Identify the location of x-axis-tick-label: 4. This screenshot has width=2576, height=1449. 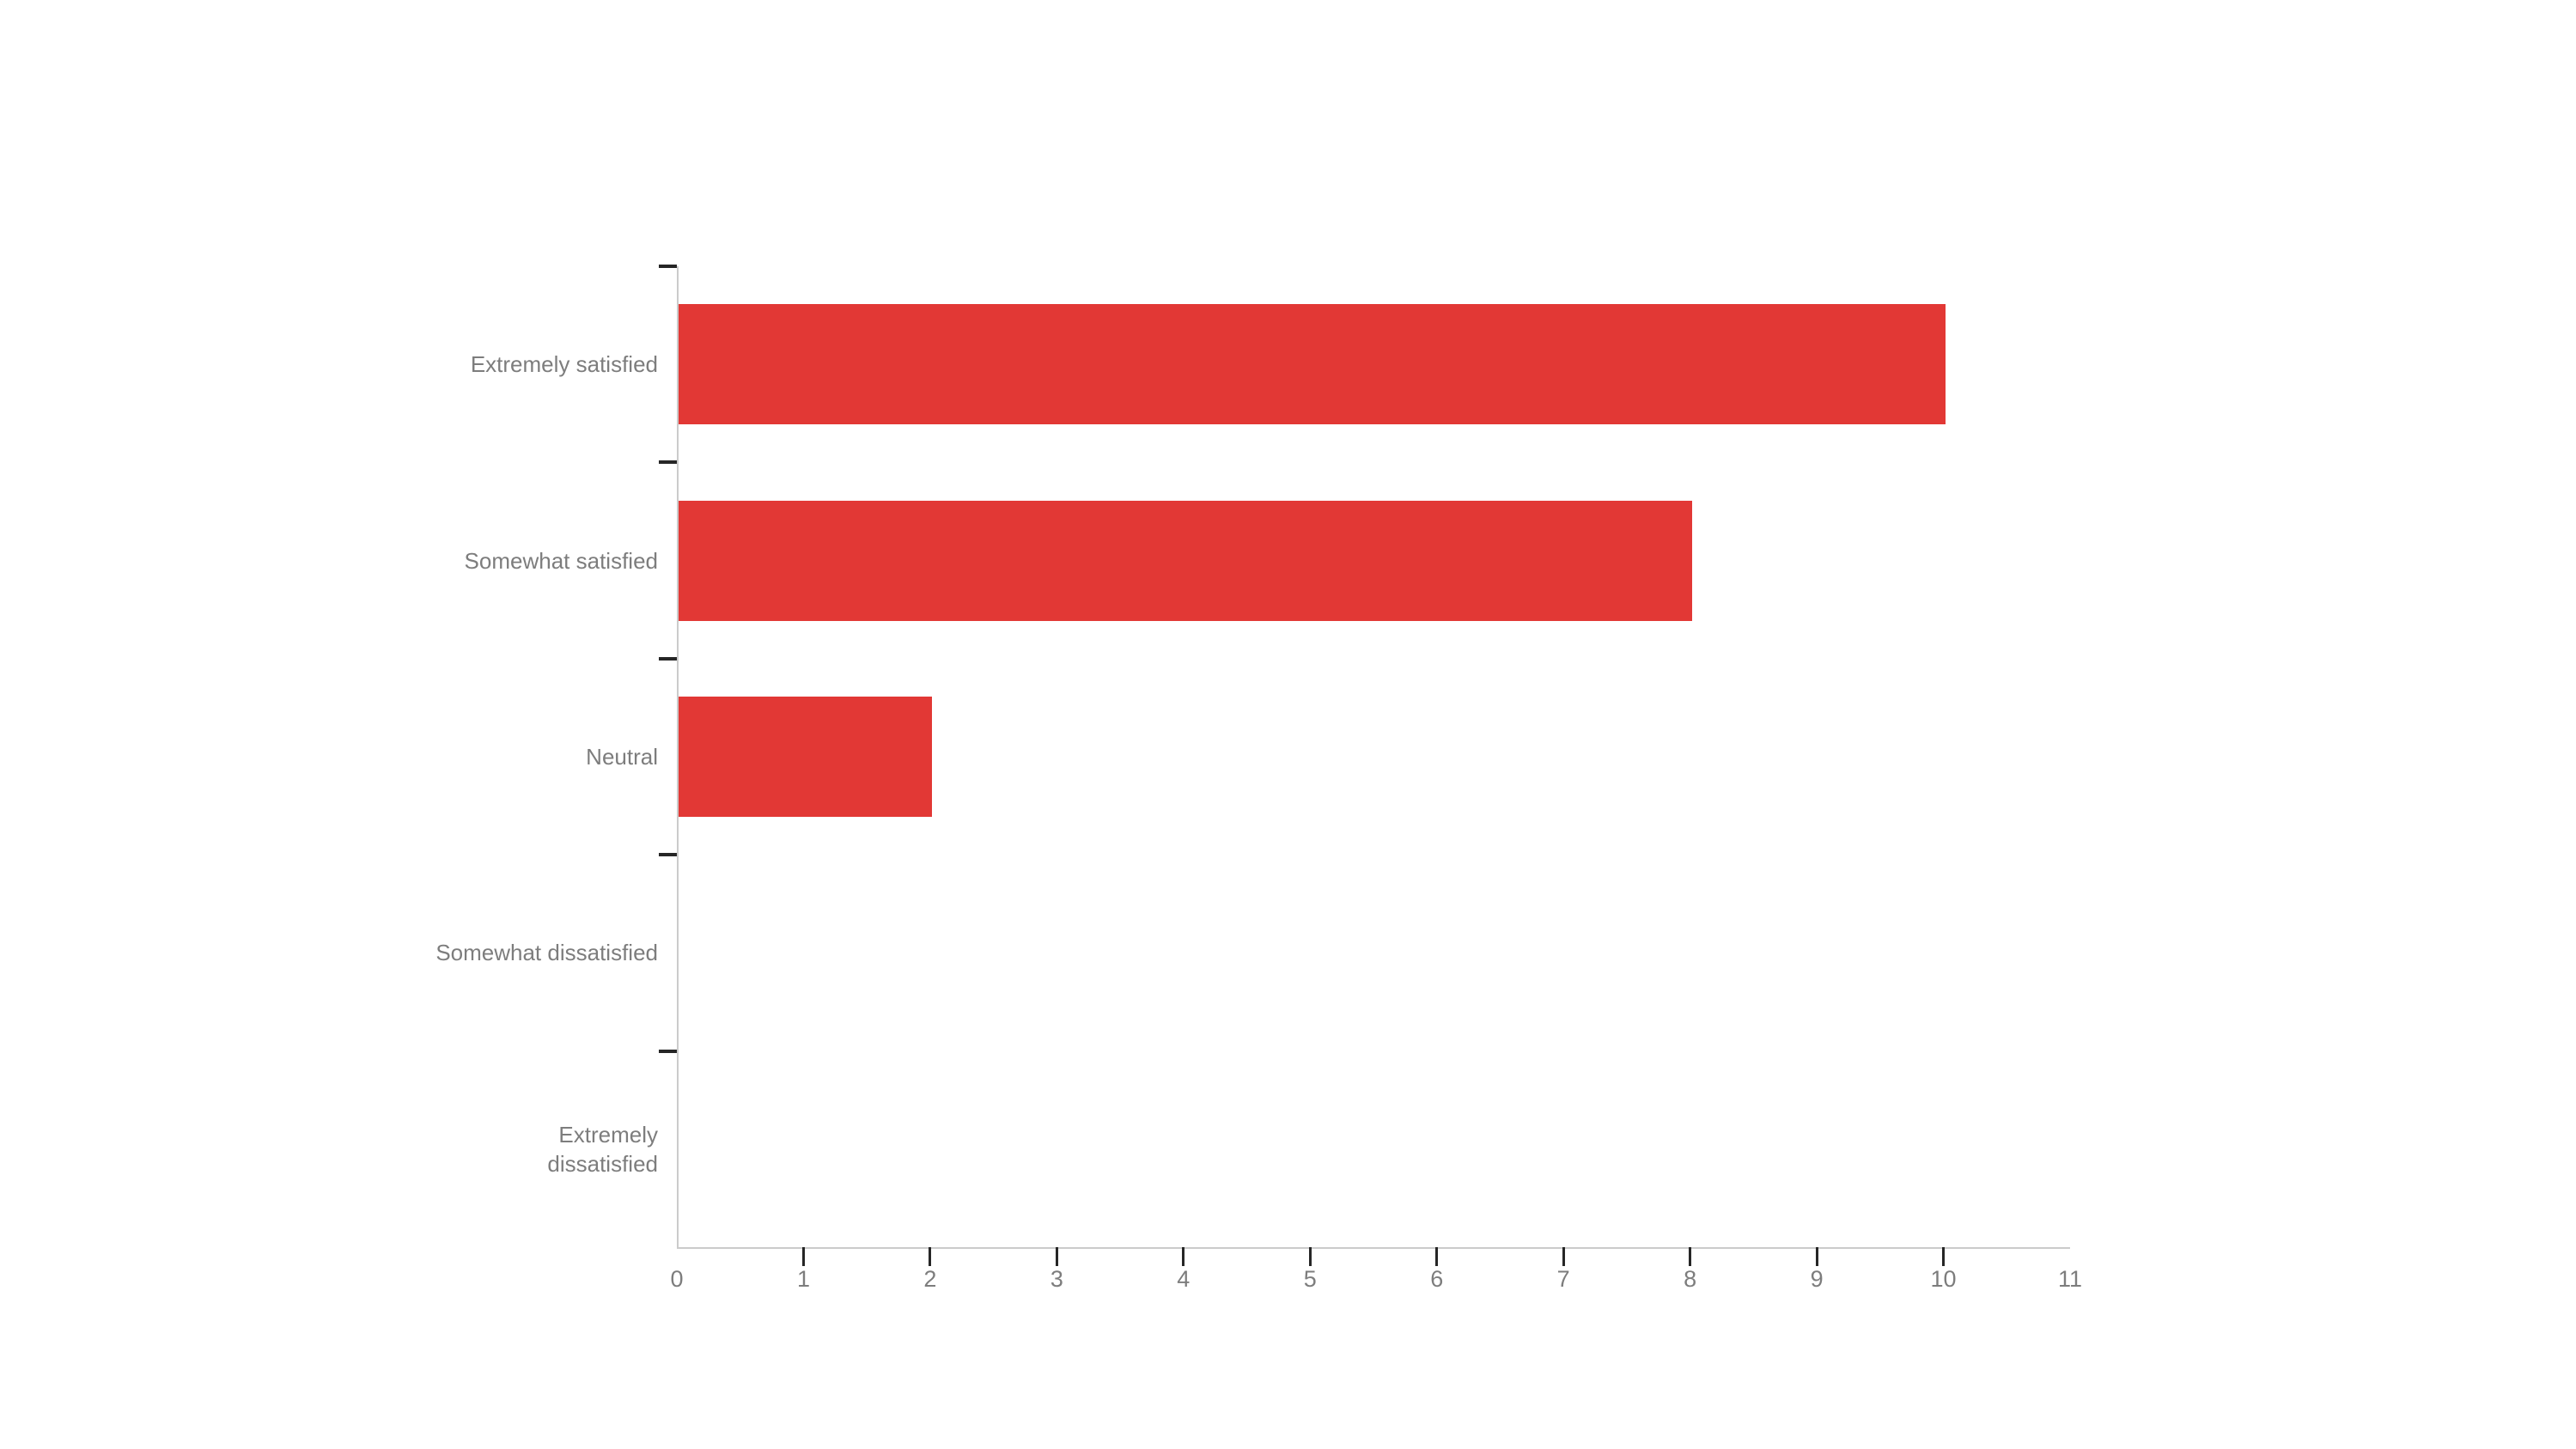
(1184, 1279).